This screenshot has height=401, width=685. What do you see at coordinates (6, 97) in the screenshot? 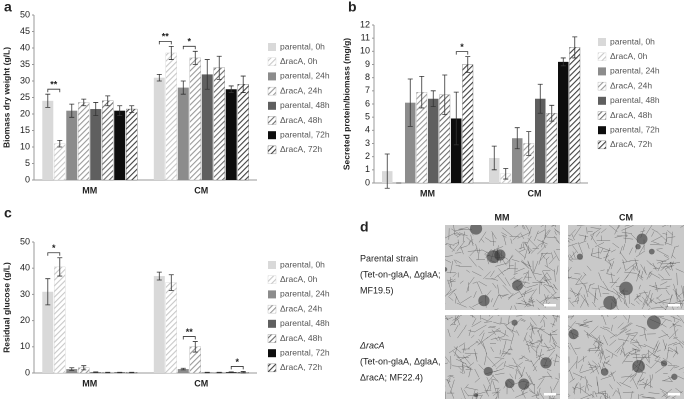
I see `y-axis-label: Biomass dry weight (g/L)` at bounding box center [6, 97].